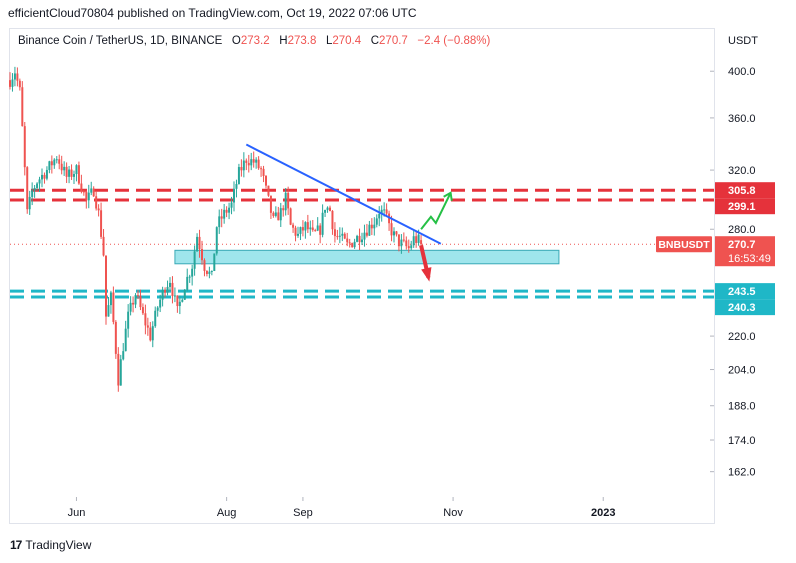 The image size is (796, 563). I want to click on date-tick-label: Nov, so click(453, 513).